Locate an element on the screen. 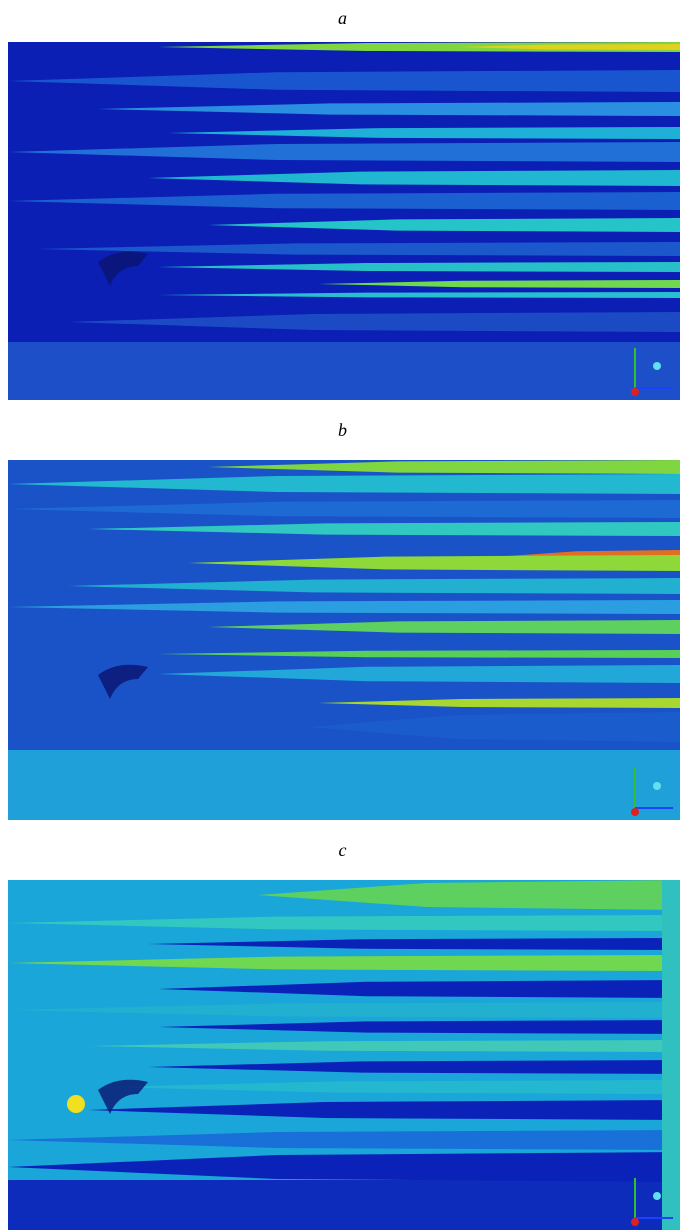 Image resolution: width=685 pixels, height=1230 pixels. hotspot is located at coordinates (76, 1104).